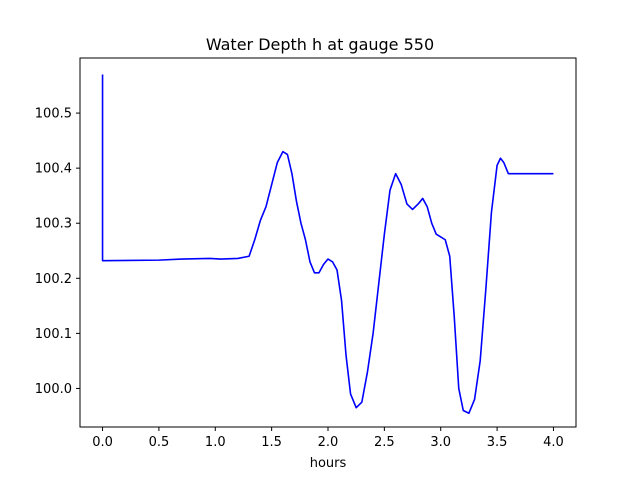  What do you see at coordinates (215, 442) in the screenshot?
I see `x-tick-label: 1.0` at bounding box center [215, 442].